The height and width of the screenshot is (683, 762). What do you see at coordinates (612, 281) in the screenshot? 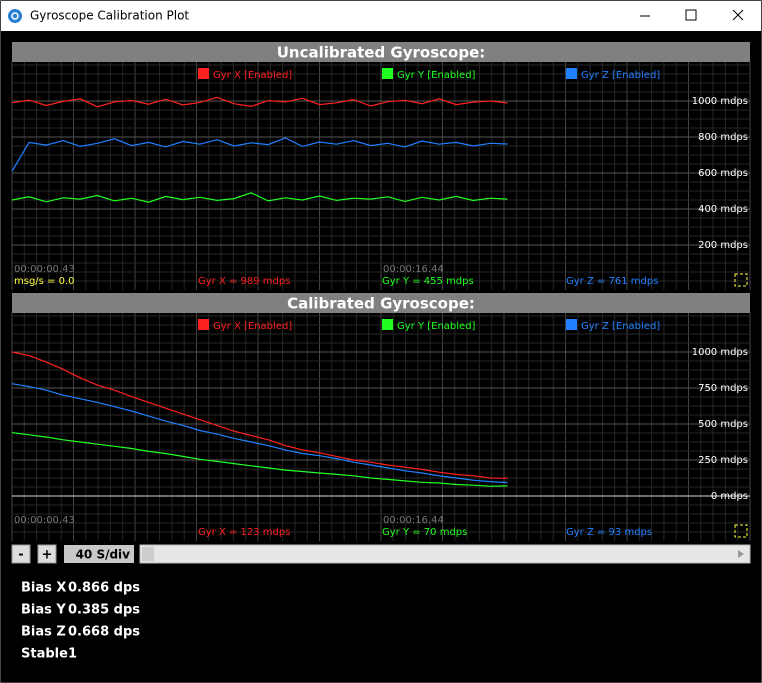
I see `readout: Gyr Z = 761 mdps` at bounding box center [612, 281].